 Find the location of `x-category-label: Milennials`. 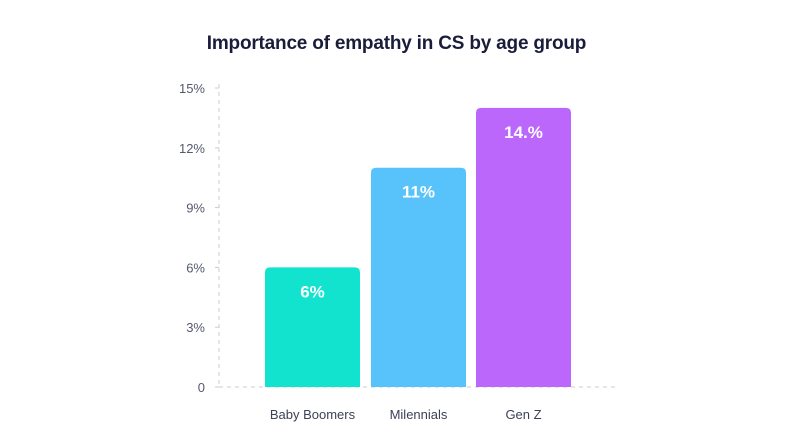

x-category-label: Milennials is located at coordinates (419, 414).